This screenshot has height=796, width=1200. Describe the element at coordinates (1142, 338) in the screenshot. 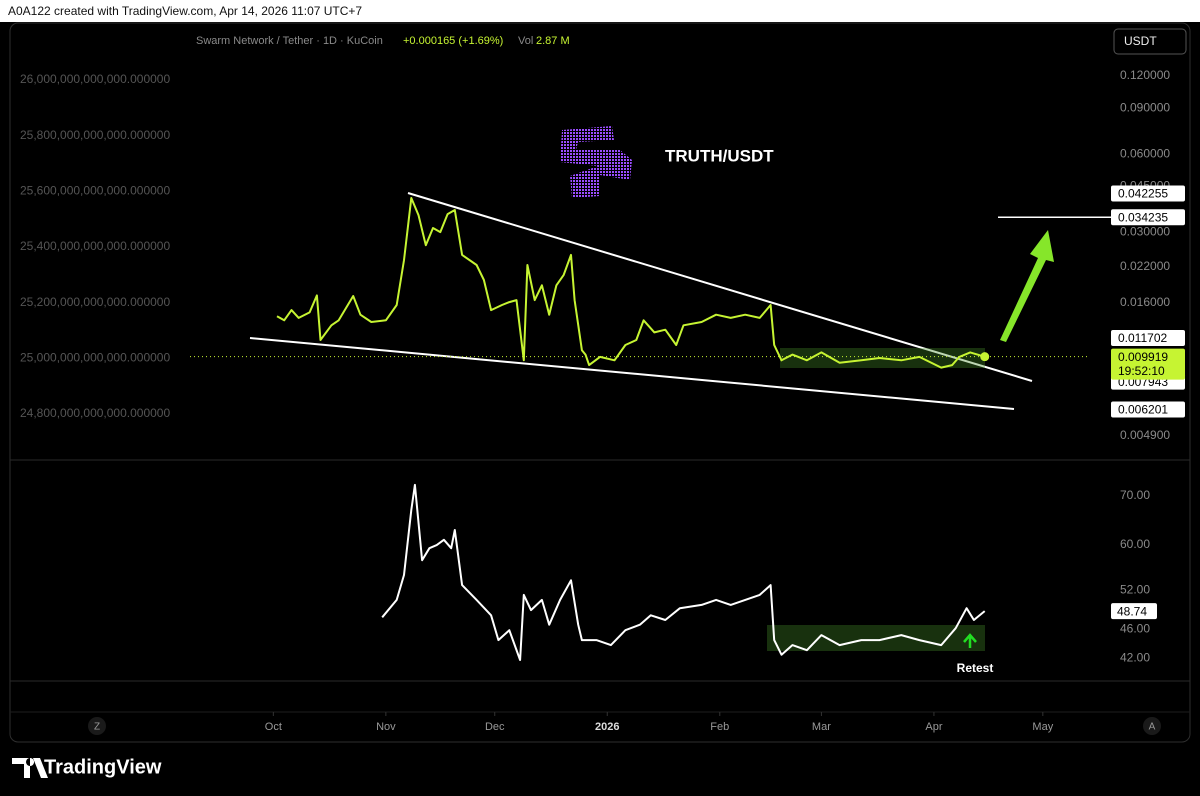

I see `price-label: 0.011702` at that location.